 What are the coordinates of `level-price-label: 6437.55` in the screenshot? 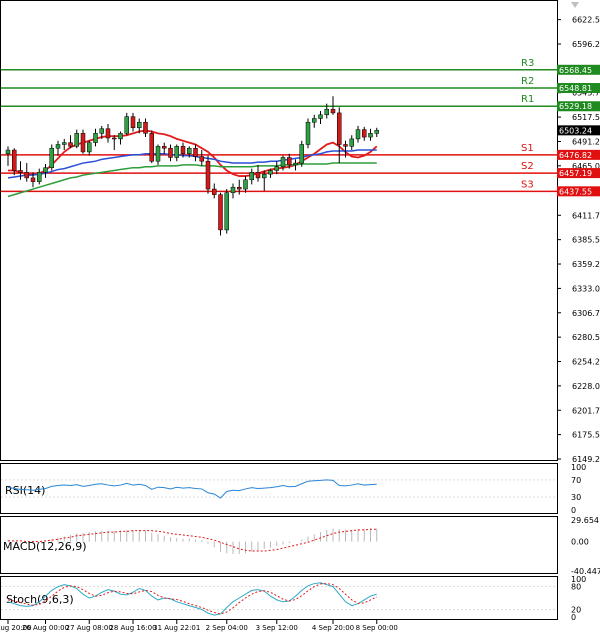 It's located at (575, 191).